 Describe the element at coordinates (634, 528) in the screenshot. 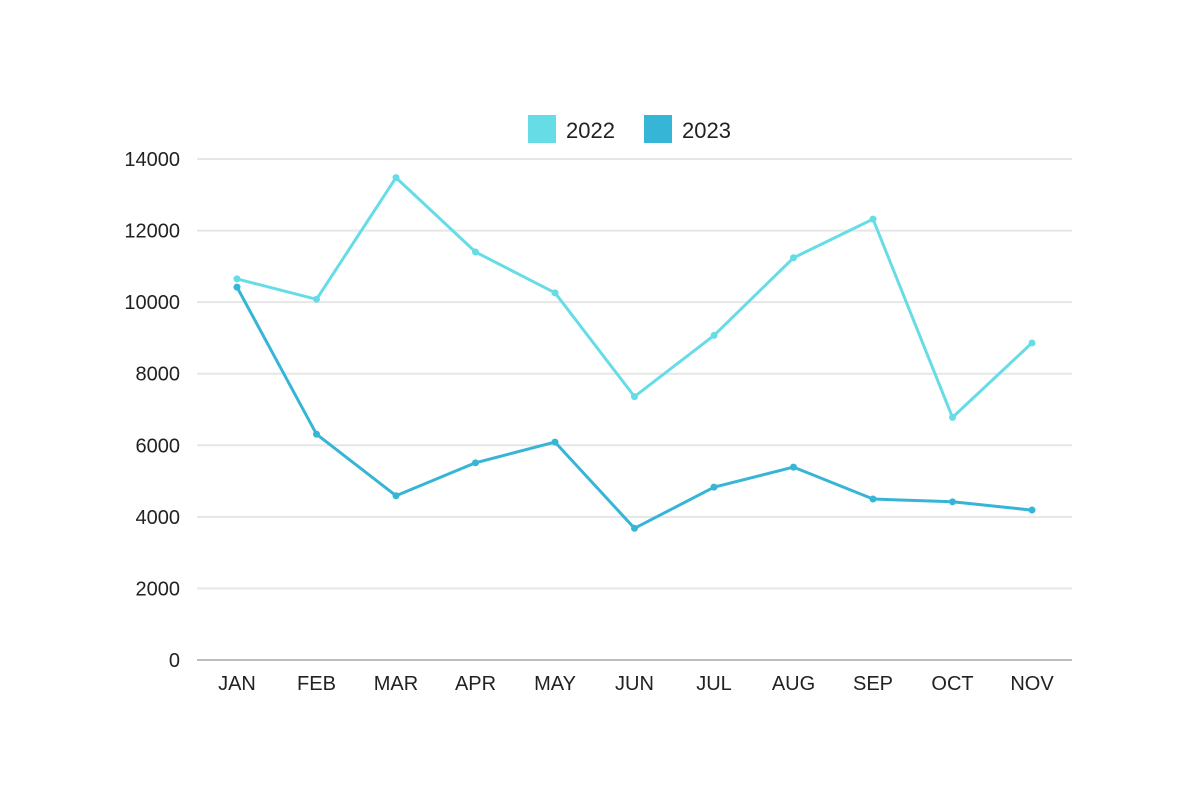

I see `data-point-2023-jun` at that location.